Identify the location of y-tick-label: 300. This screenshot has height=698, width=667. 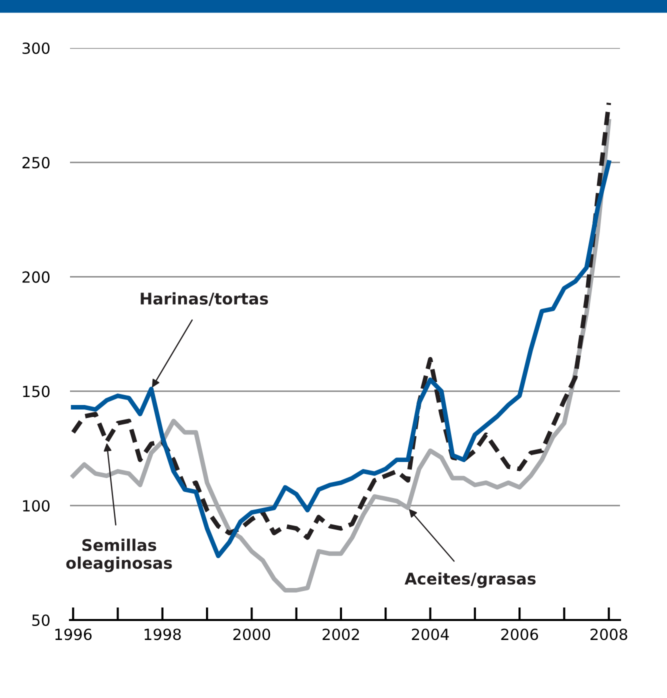
(36, 48).